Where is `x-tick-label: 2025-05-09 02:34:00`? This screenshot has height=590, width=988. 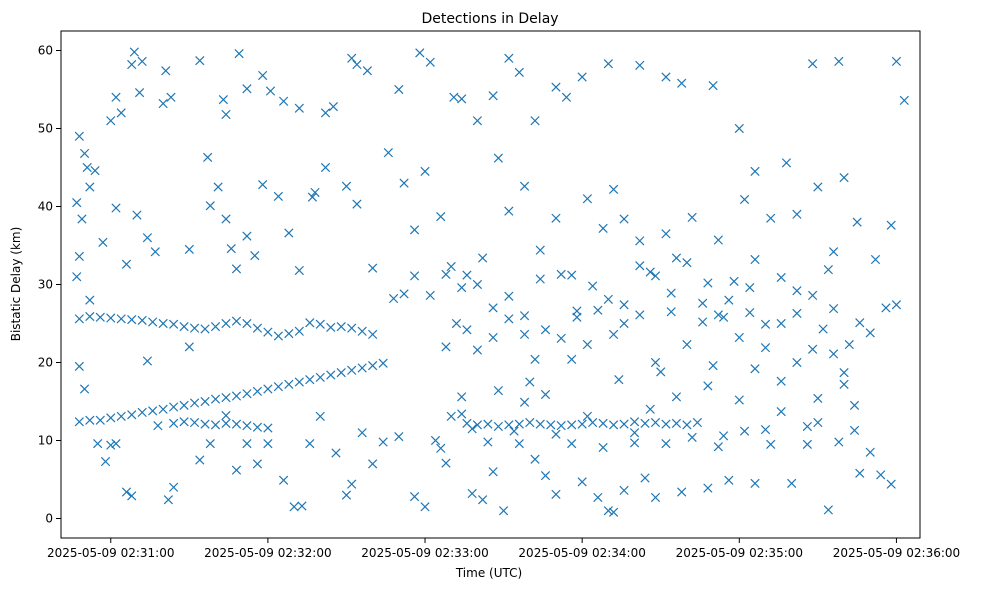
x-tick-label: 2025-05-09 02:34:00 is located at coordinates (581, 553).